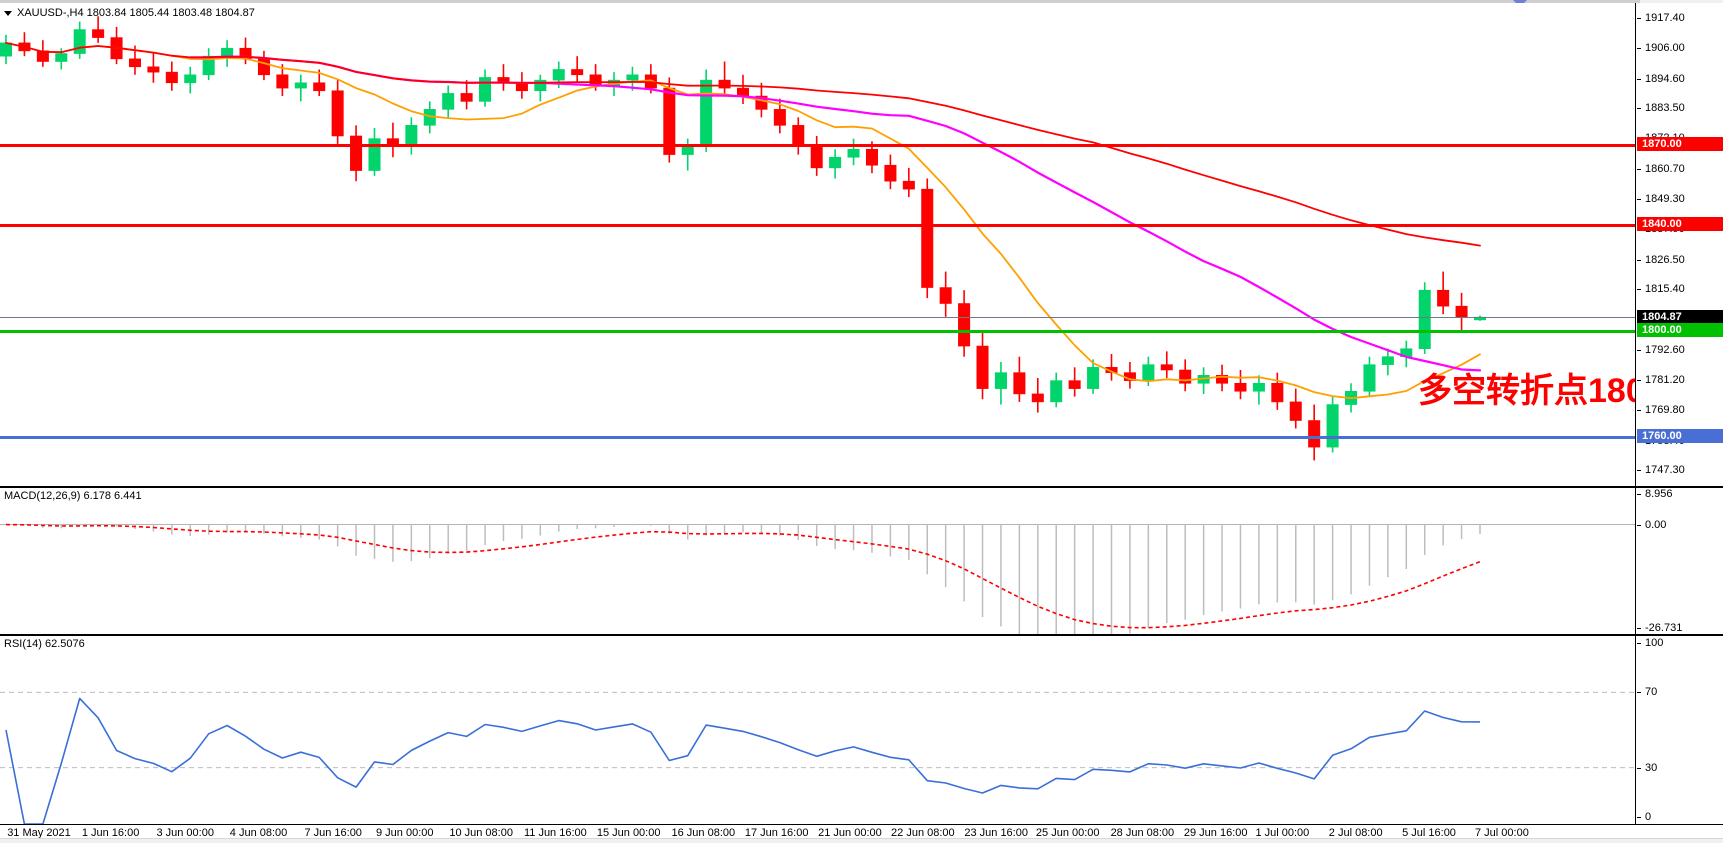 This screenshot has height=843, width=1723. Describe the element at coordinates (1680, 436) in the screenshot. I see `price-tag-support-1760: 1760.00` at that location.